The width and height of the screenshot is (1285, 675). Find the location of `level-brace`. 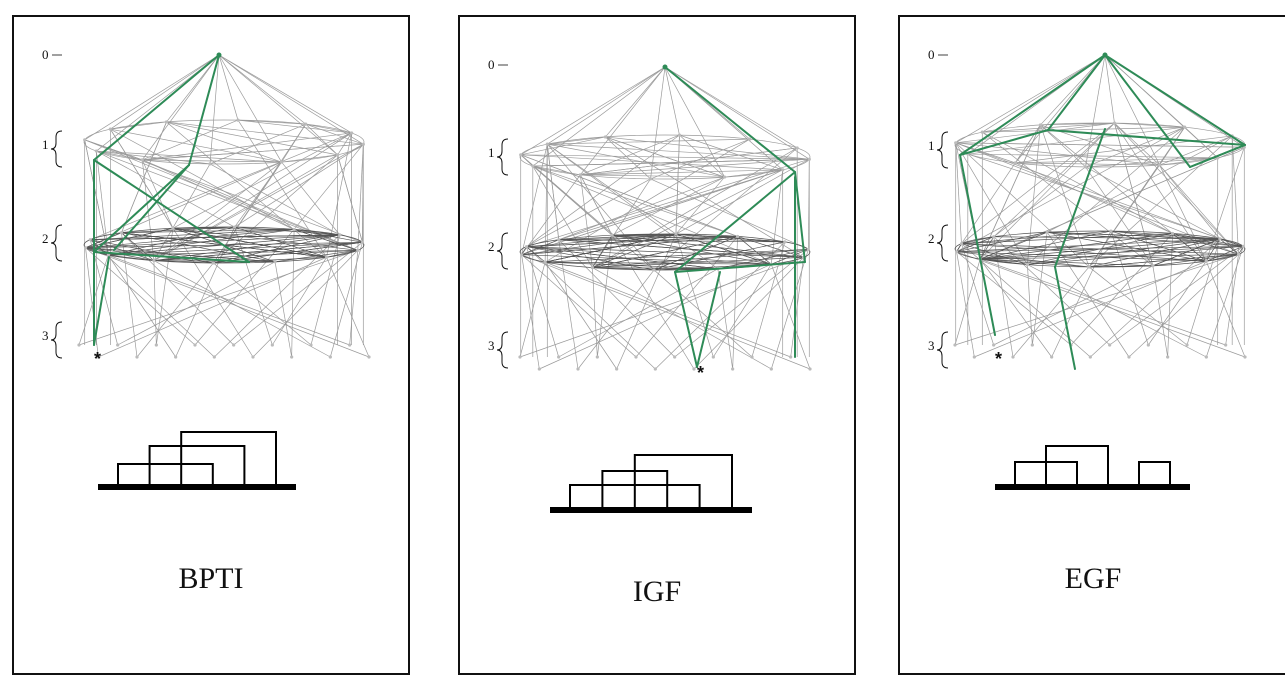

level-brace is located at coordinates (942, 150).